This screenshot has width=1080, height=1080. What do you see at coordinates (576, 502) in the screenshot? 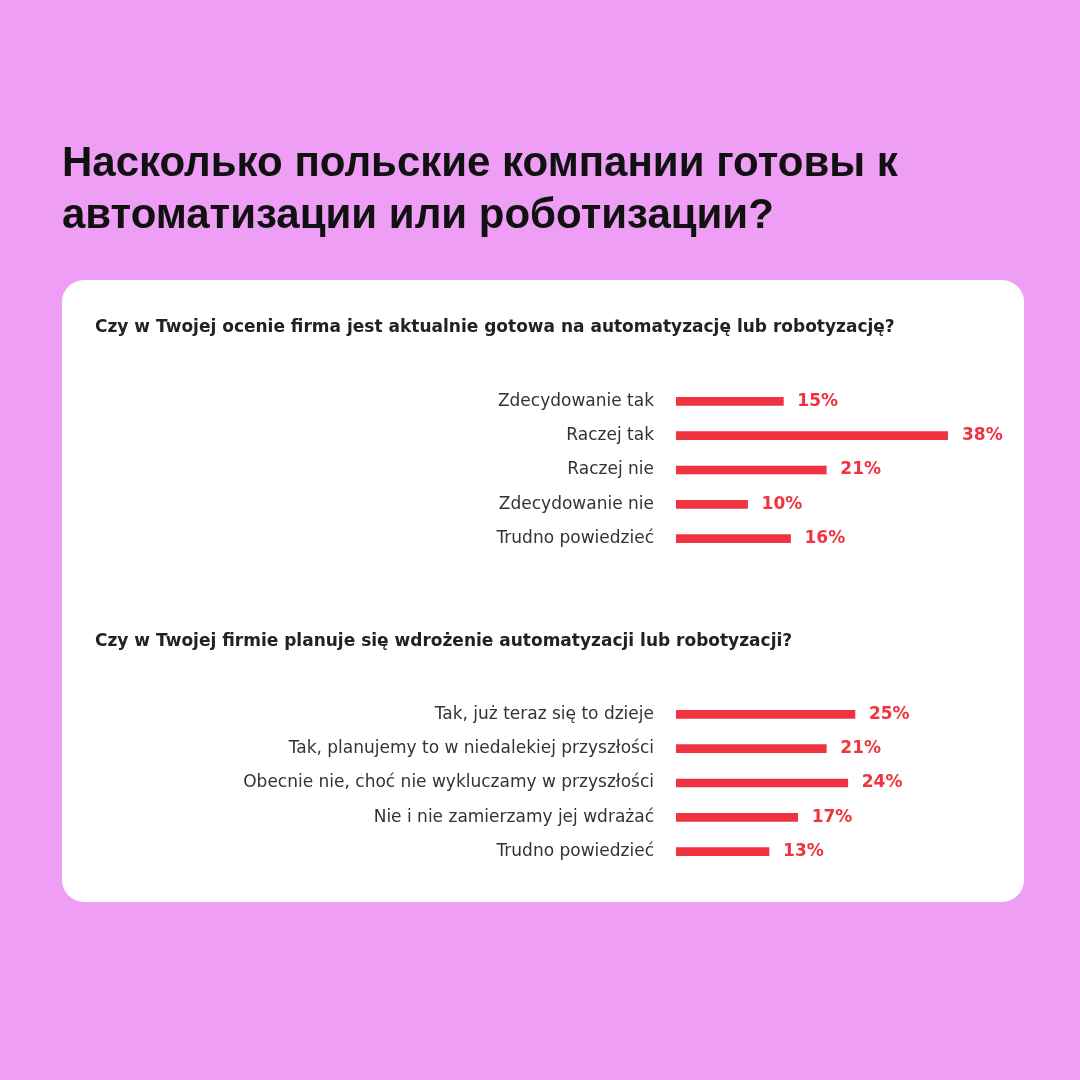
I see `y-tick-label: Zdecydowanie nie` at bounding box center [576, 502].